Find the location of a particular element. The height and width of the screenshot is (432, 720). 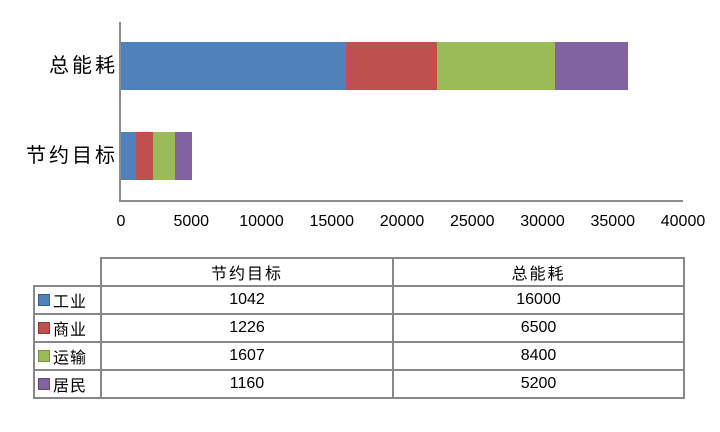

table-header-row: 节约目标 总能耗 is located at coordinates (359, 272).